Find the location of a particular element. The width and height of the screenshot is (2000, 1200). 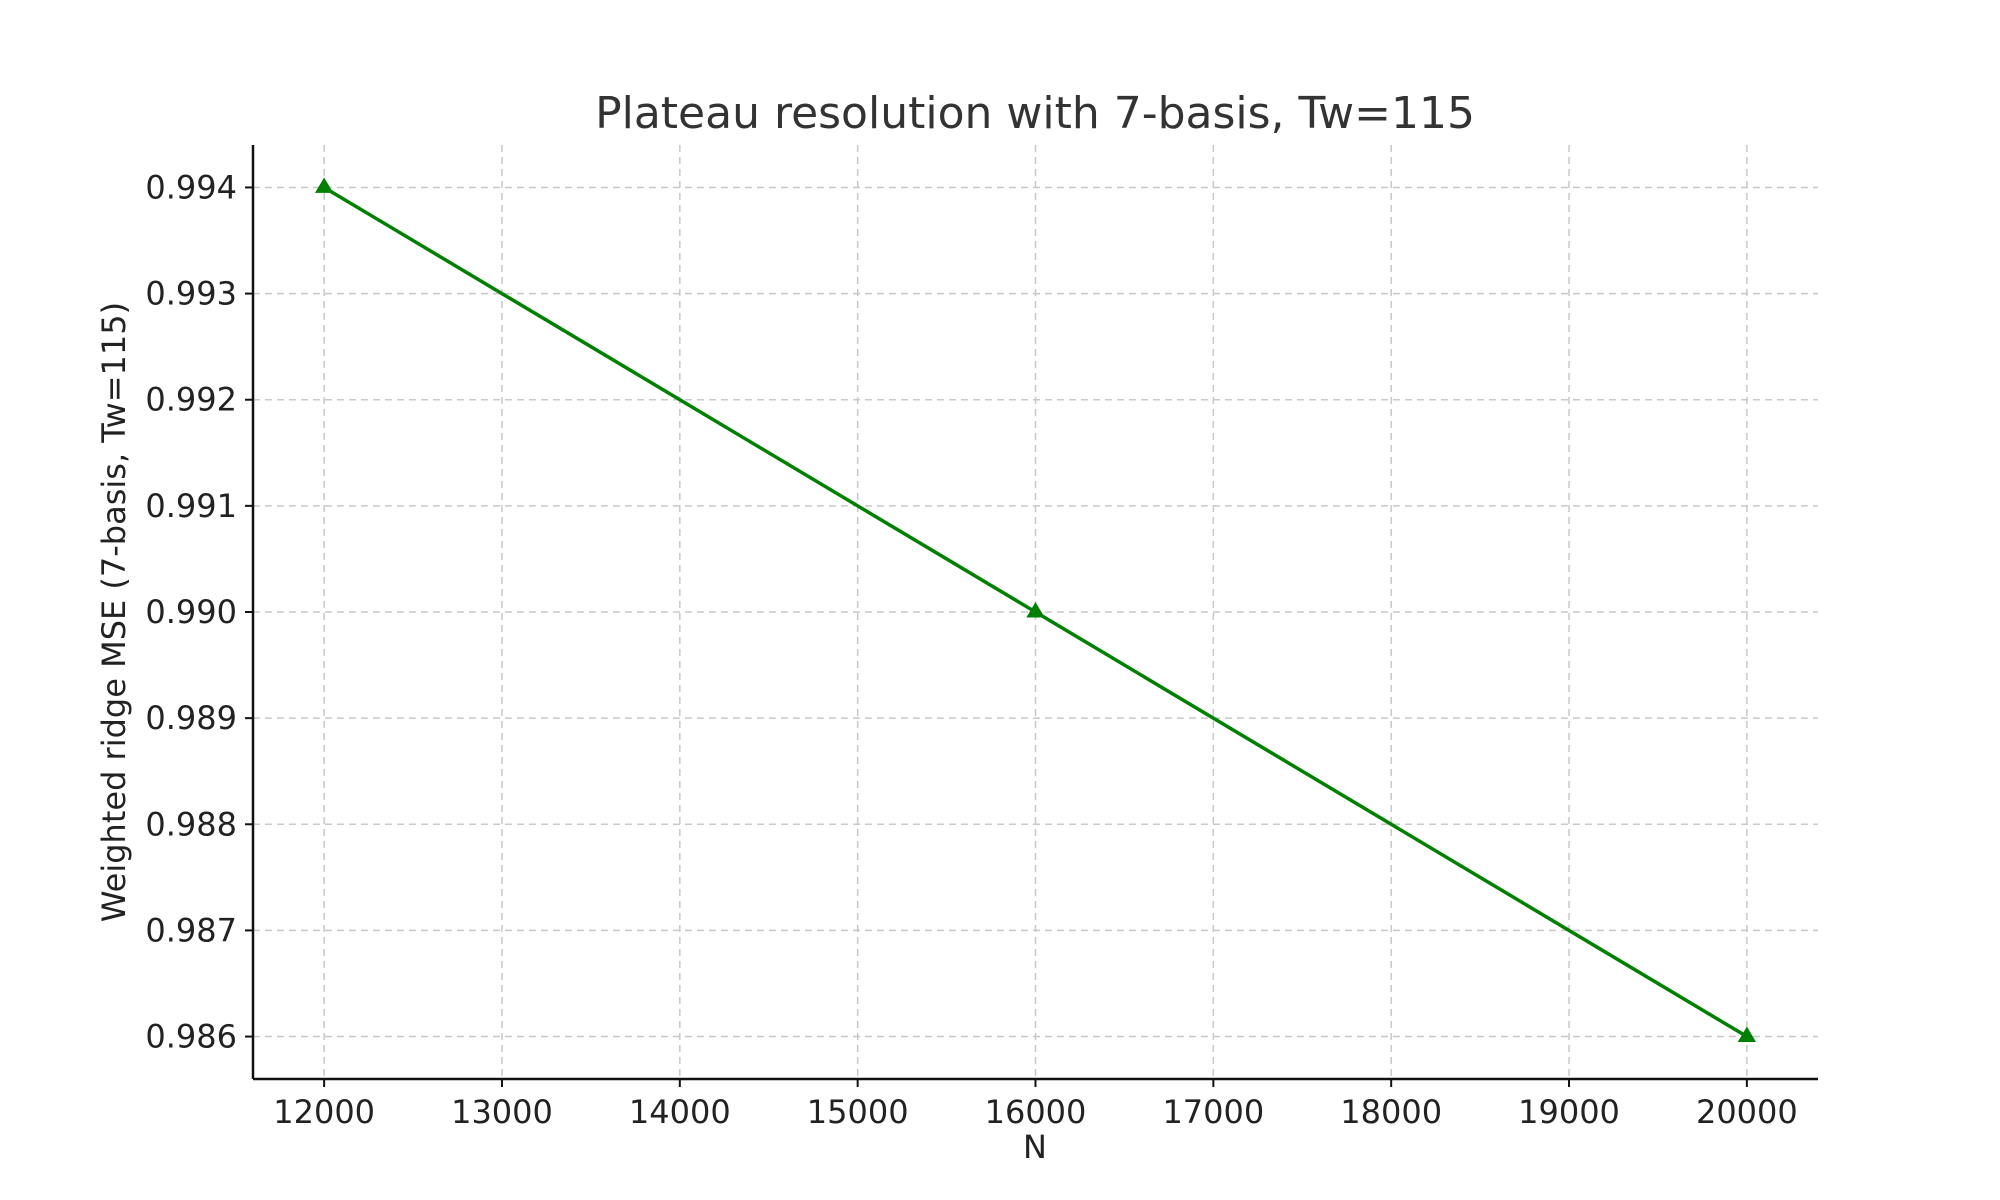

x-tick-label: 19000 is located at coordinates (1569, 1112).